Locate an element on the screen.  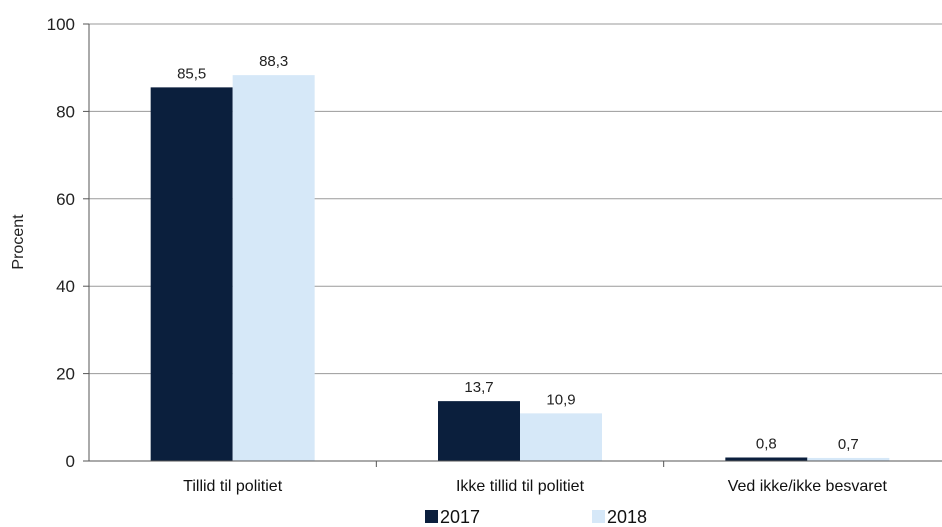
y-tick-label: 20 is located at coordinates (65, 374).